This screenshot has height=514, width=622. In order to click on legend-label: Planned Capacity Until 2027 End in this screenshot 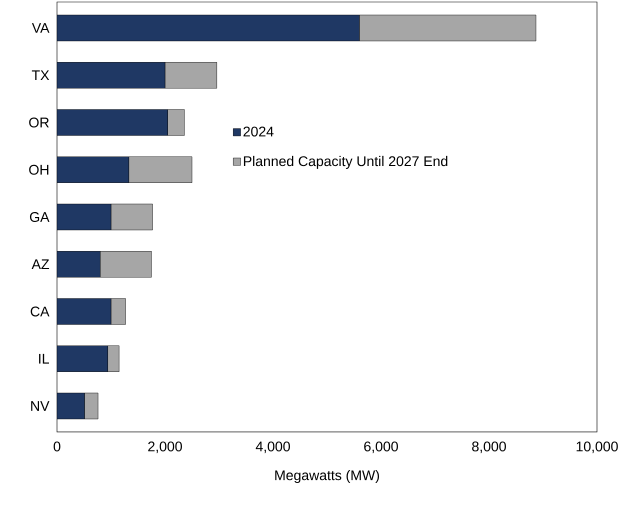, I will do `click(346, 162)`.